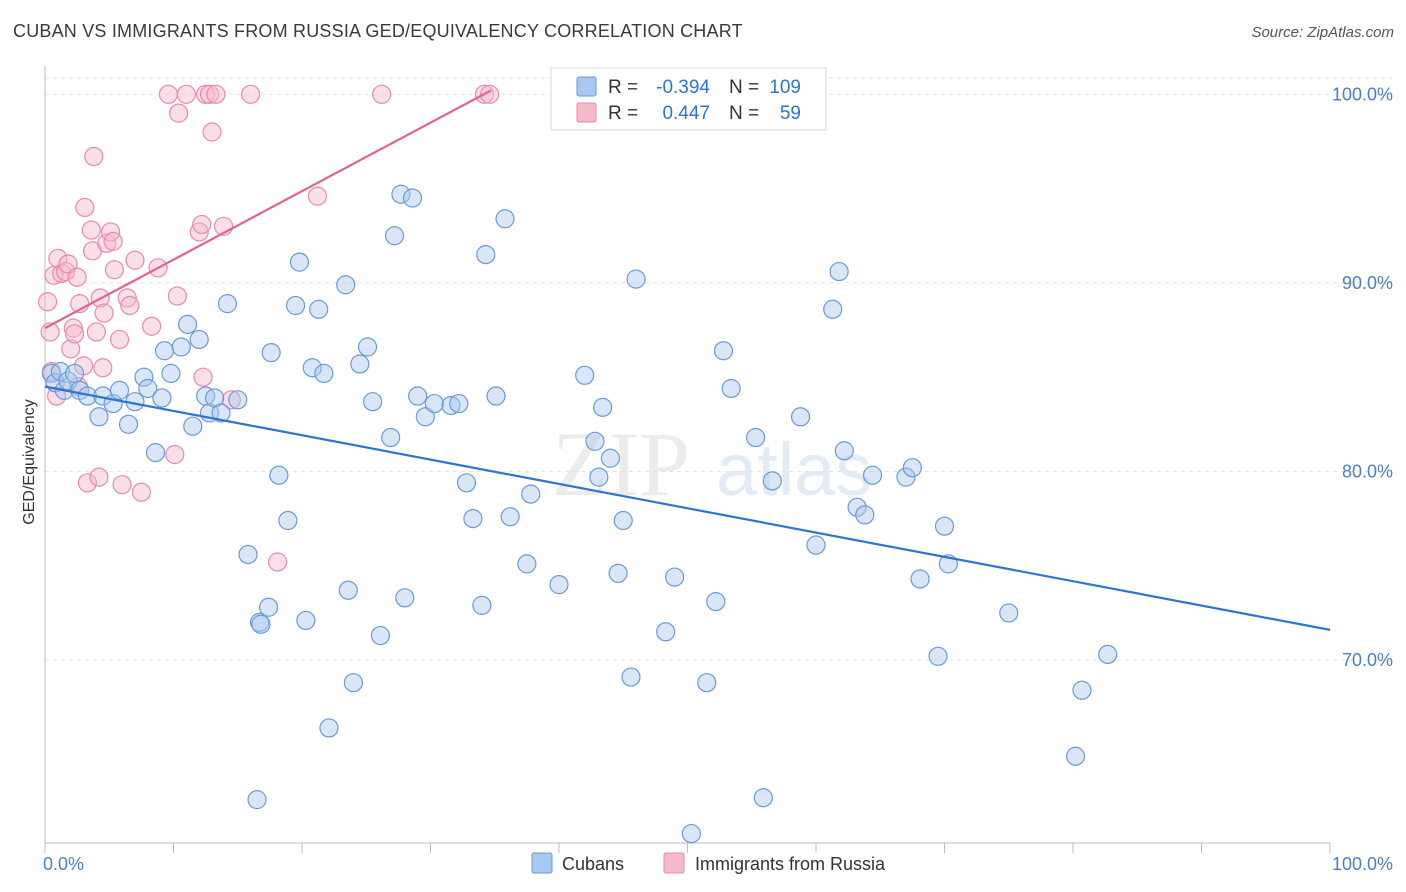 Image resolution: width=1406 pixels, height=892 pixels. Describe the element at coordinates (790, 113) in the screenshot. I see `legend-n-value-russia: 59` at that location.